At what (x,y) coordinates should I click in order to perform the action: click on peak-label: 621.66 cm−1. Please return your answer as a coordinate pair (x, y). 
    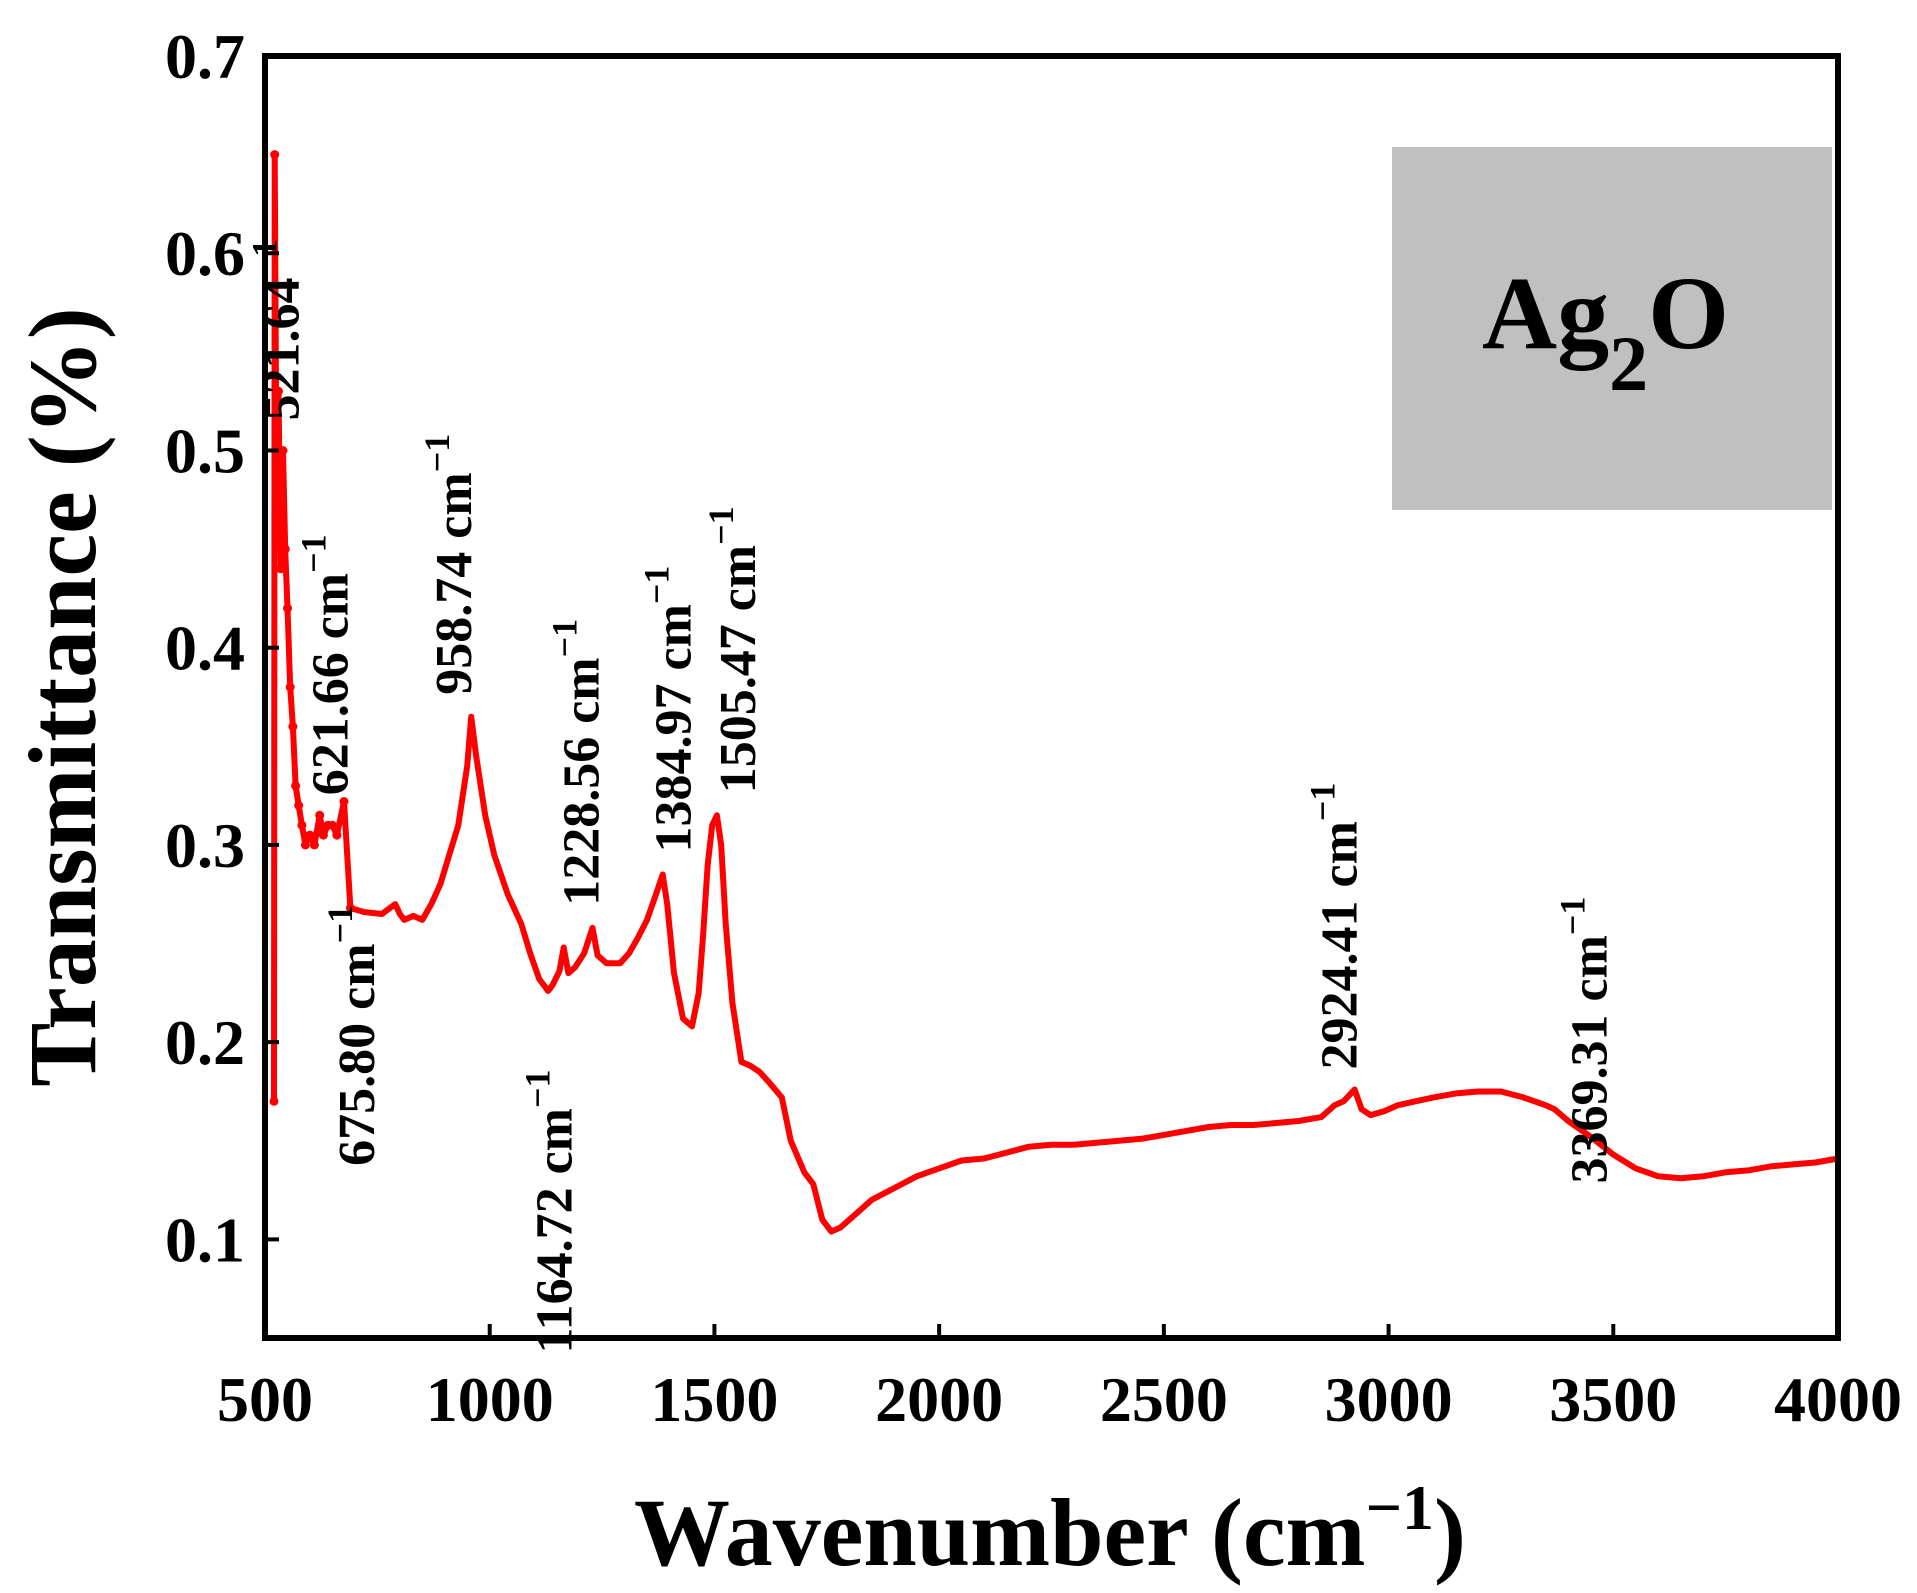
    Looking at the image, I should click on (327, 664).